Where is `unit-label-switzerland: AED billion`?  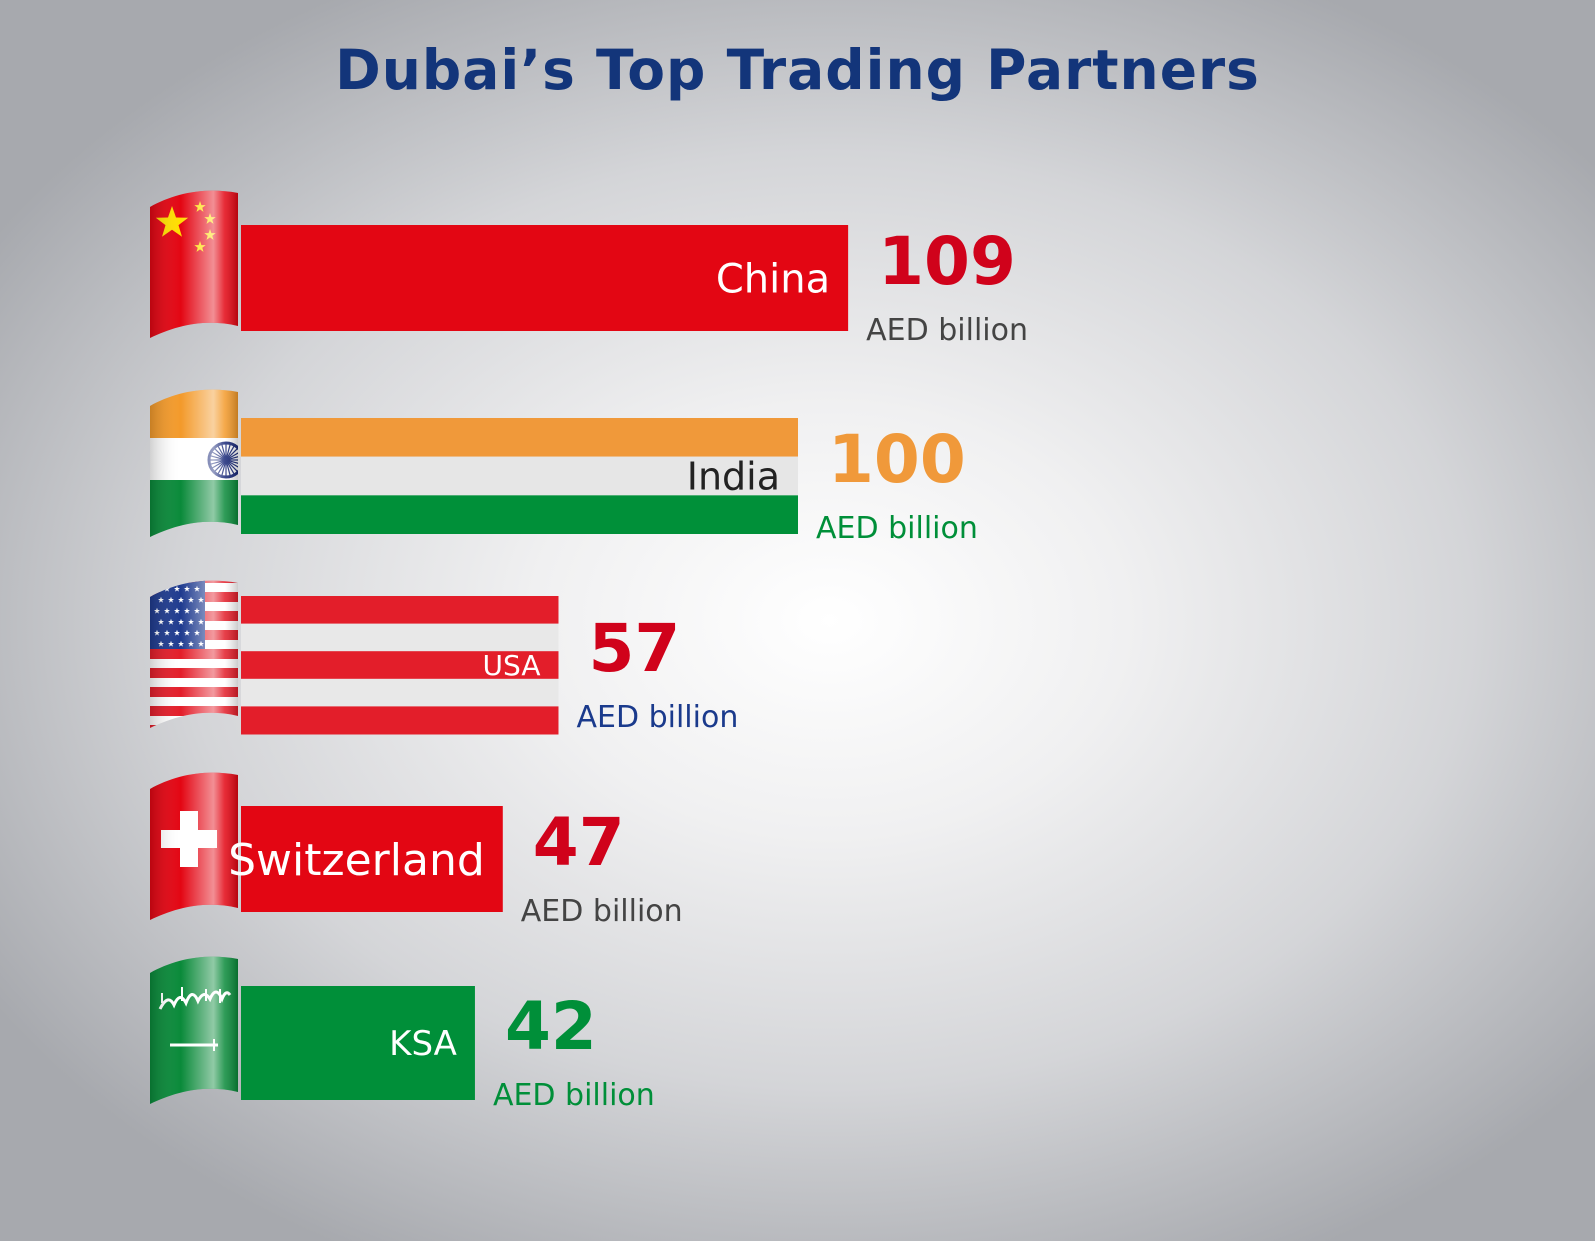
unit-label-switzerland: AED billion is located at coordinates (602, 911).